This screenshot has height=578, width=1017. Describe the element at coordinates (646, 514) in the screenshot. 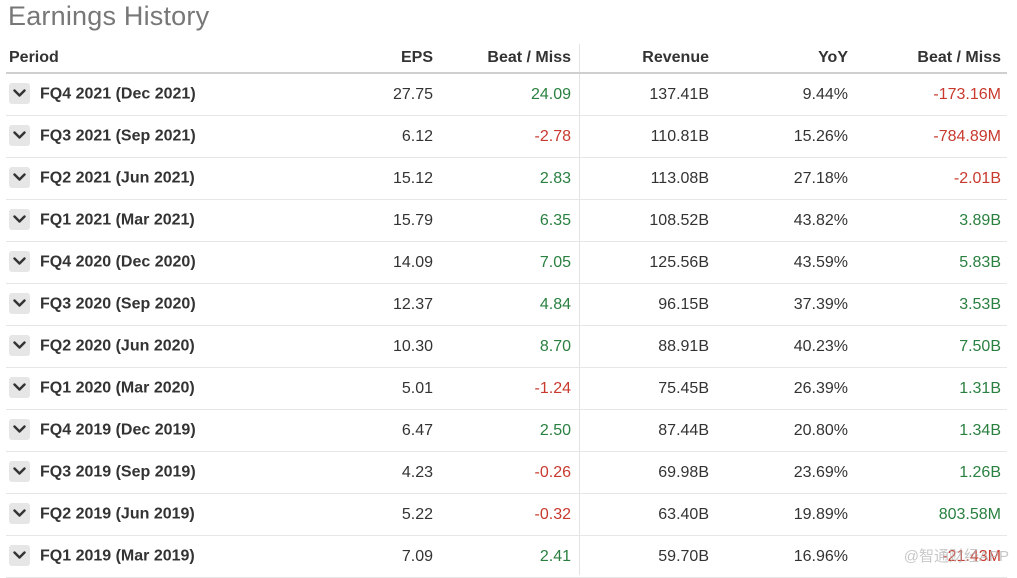

I see `revenue-value: 63.40B` at that location.